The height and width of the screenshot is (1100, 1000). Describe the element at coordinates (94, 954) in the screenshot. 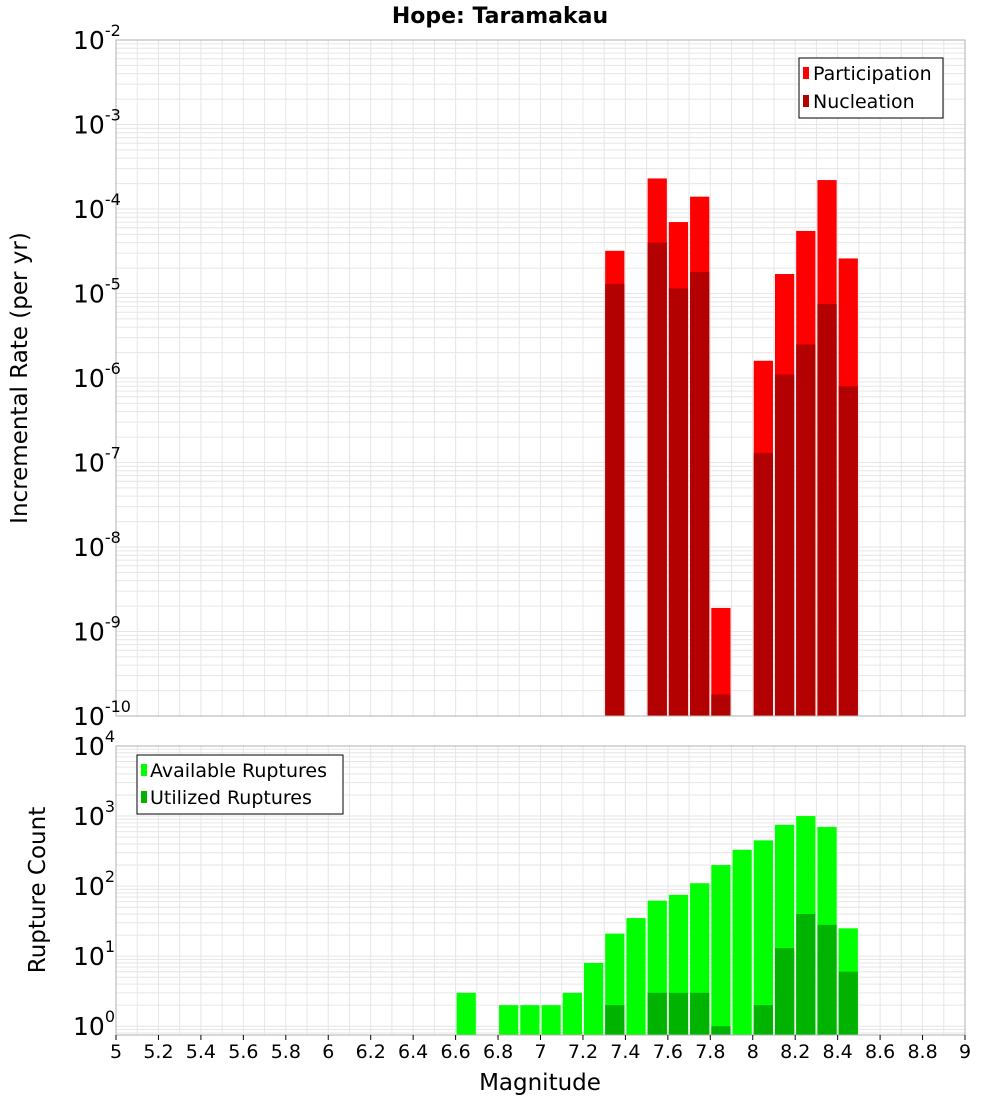

I see `y-tick-label: 10¹` at that location.